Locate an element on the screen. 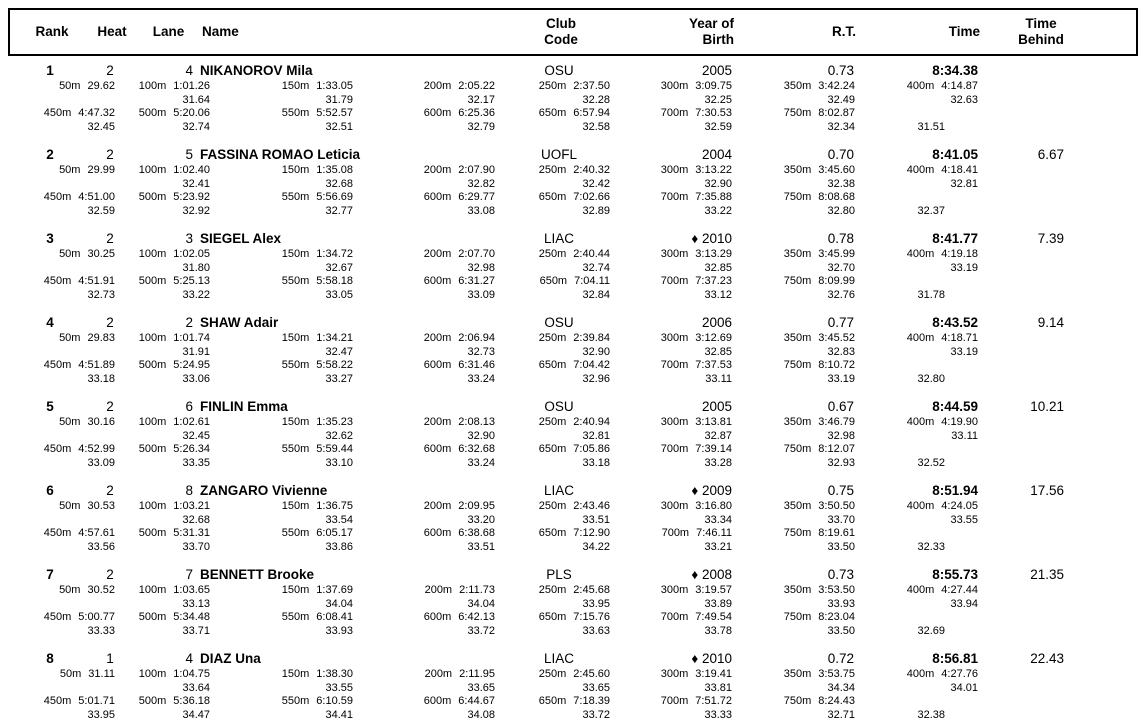  laps-row: 33.13 34.04 34.04 33.95 33.89 33.93 33.94 is located at coordinates (574, 605).